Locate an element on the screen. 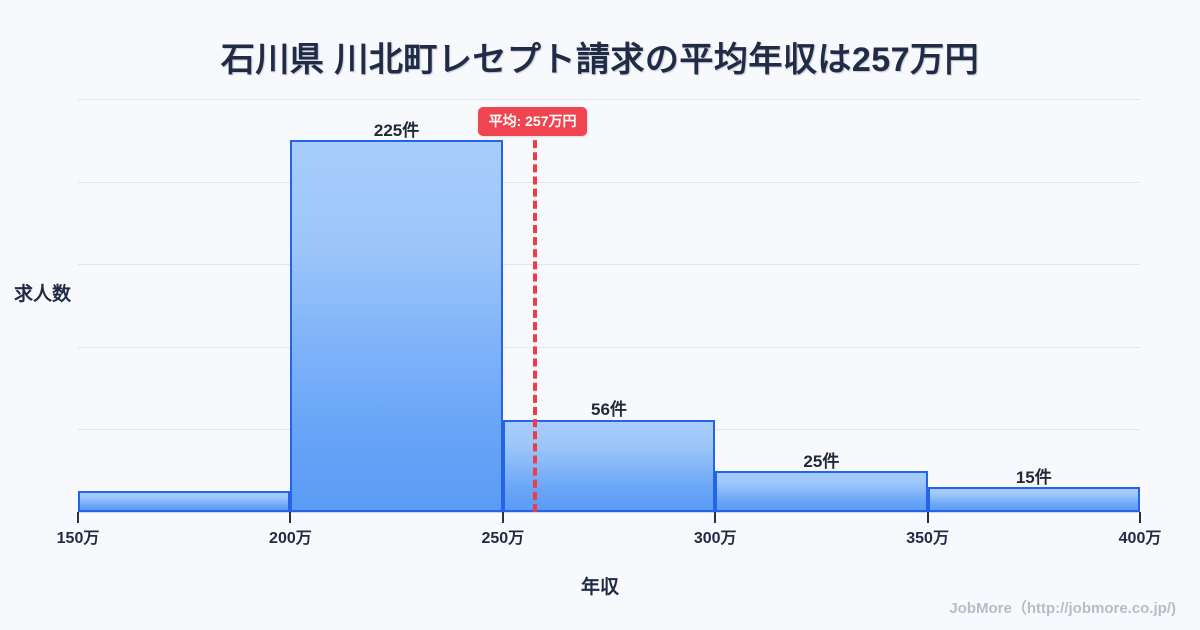 The width and height of the screenshot is (1200, 630). average-badge: 平均: 257万円 is located at coordinates (532, 121).